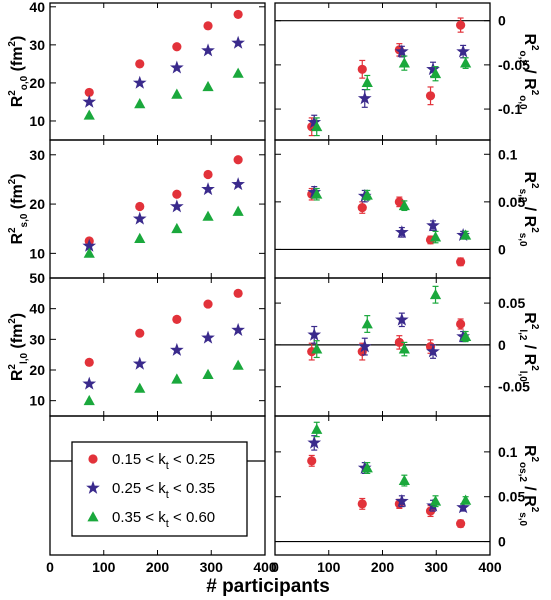 The width and height of the screenshot is (551, 600). Describe the element at coordinates (37, 309) in the screenshot. I see `y-tick-label: 40` at that location.